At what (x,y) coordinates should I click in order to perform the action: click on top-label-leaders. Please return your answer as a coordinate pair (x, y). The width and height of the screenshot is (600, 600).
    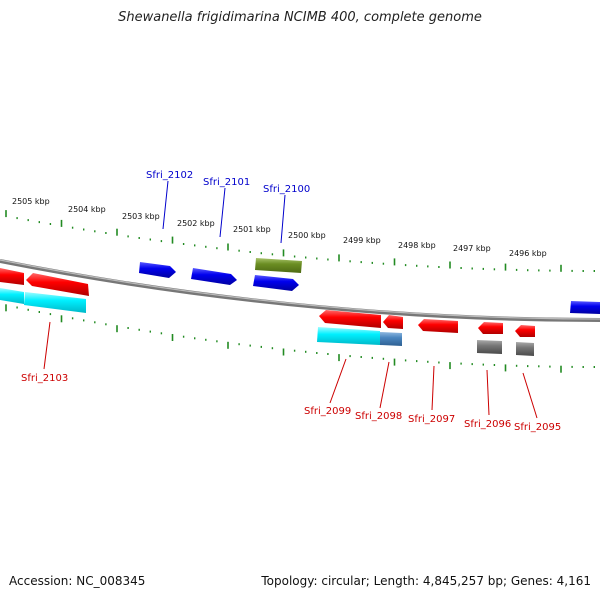
    Looking at the image, I should click on (224, 212).